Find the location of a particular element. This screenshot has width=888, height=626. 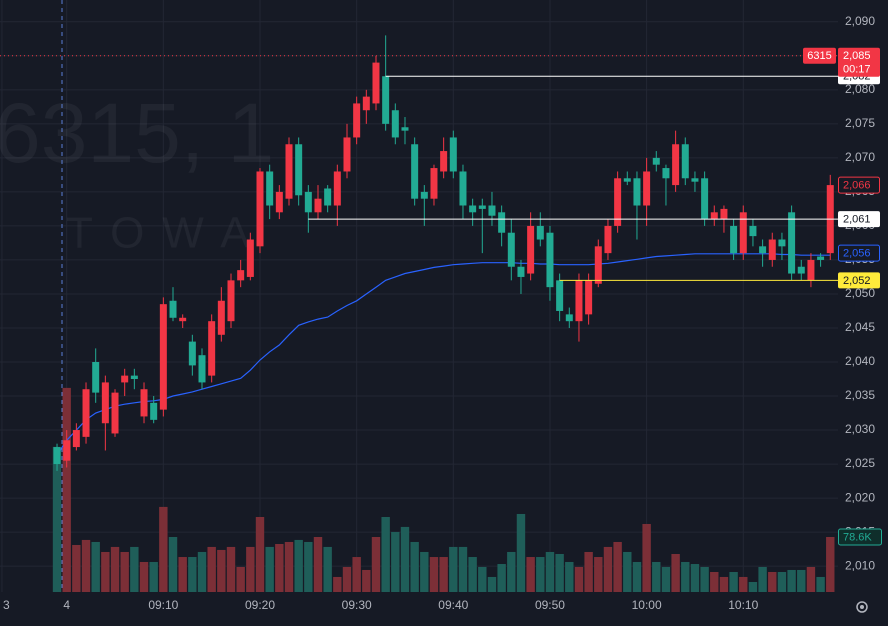

level-tag is located at coordinates (859, 219).